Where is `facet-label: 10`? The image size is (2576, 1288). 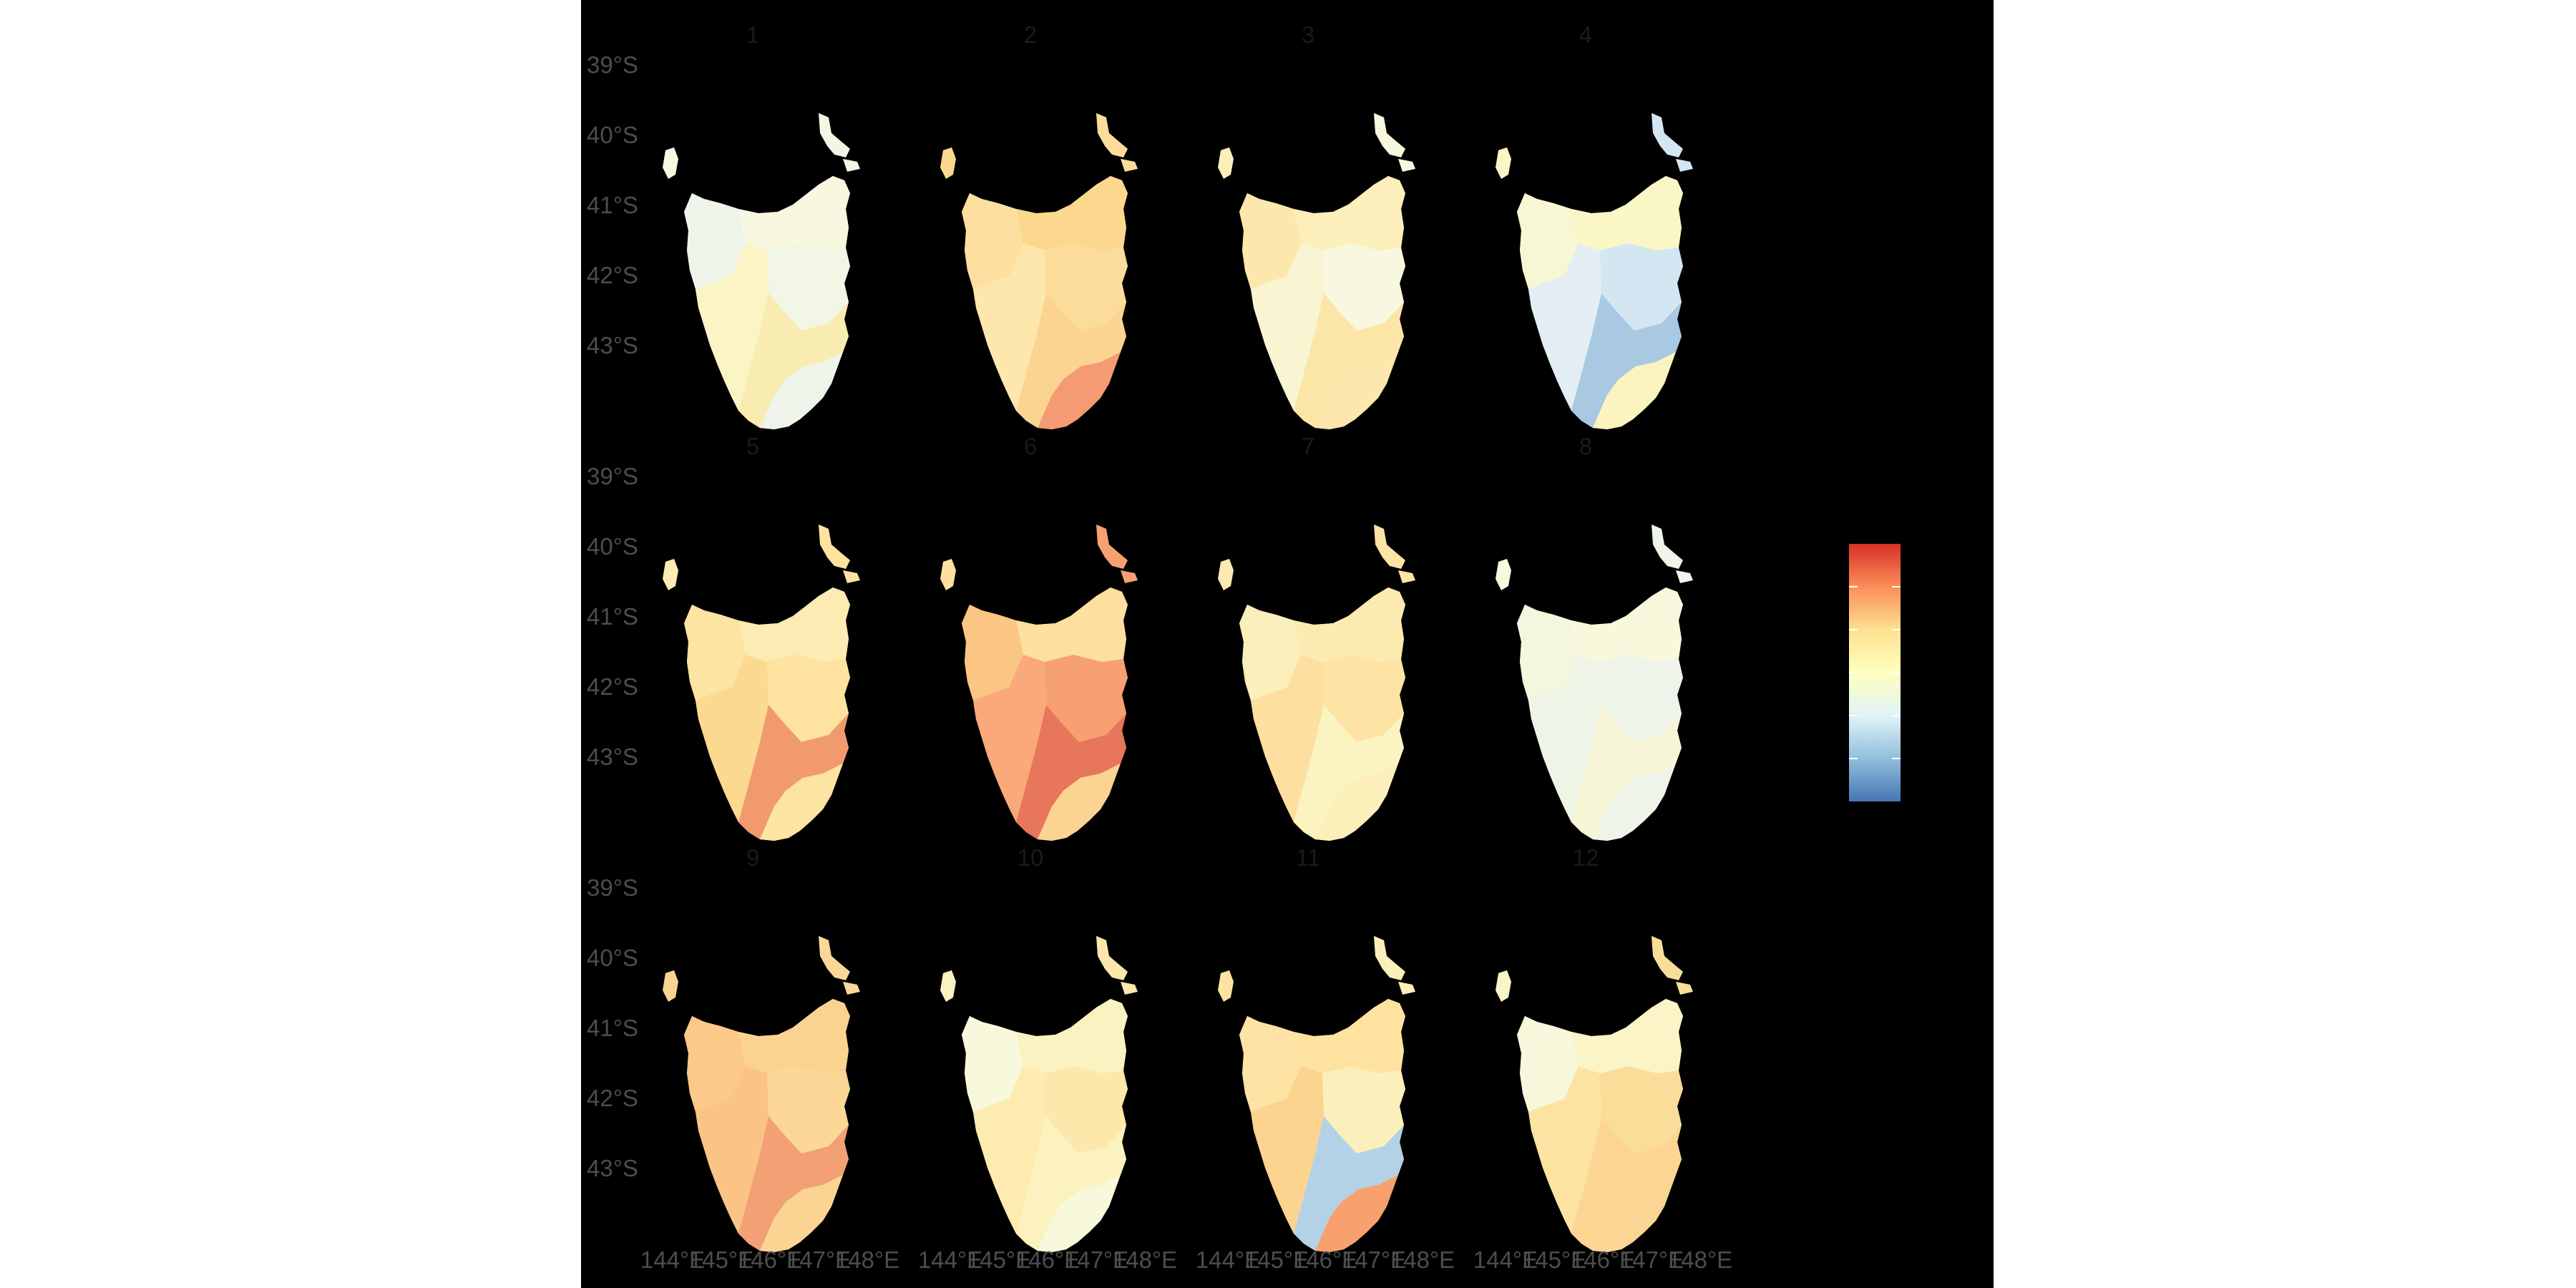
facet-label: 10 is located at coordinates (1031, 858).